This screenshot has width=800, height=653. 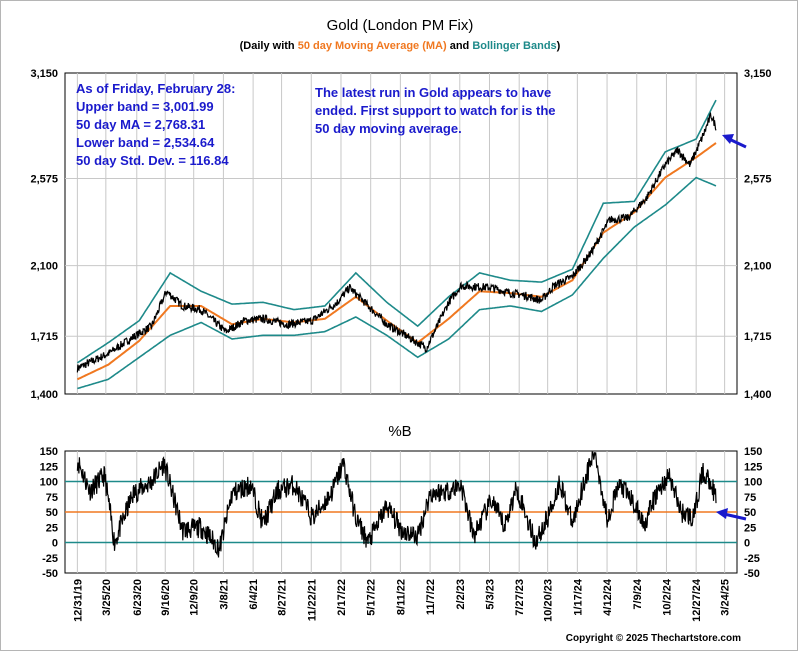 I want to click on stats-line-4: Lower band = 2,534.64, so click(x=145, y=142).